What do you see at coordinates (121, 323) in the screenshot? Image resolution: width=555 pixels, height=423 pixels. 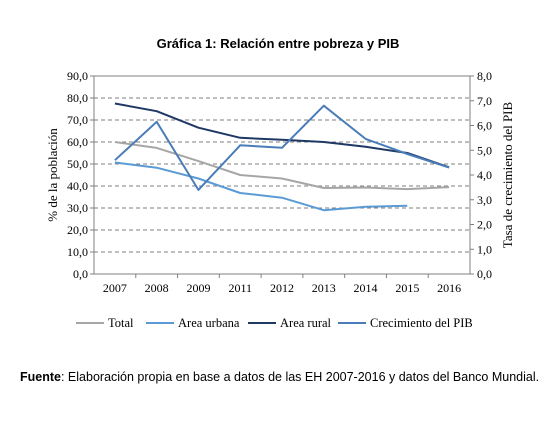 I see `legend-label-total: Total` at bounding box center [121, 323].